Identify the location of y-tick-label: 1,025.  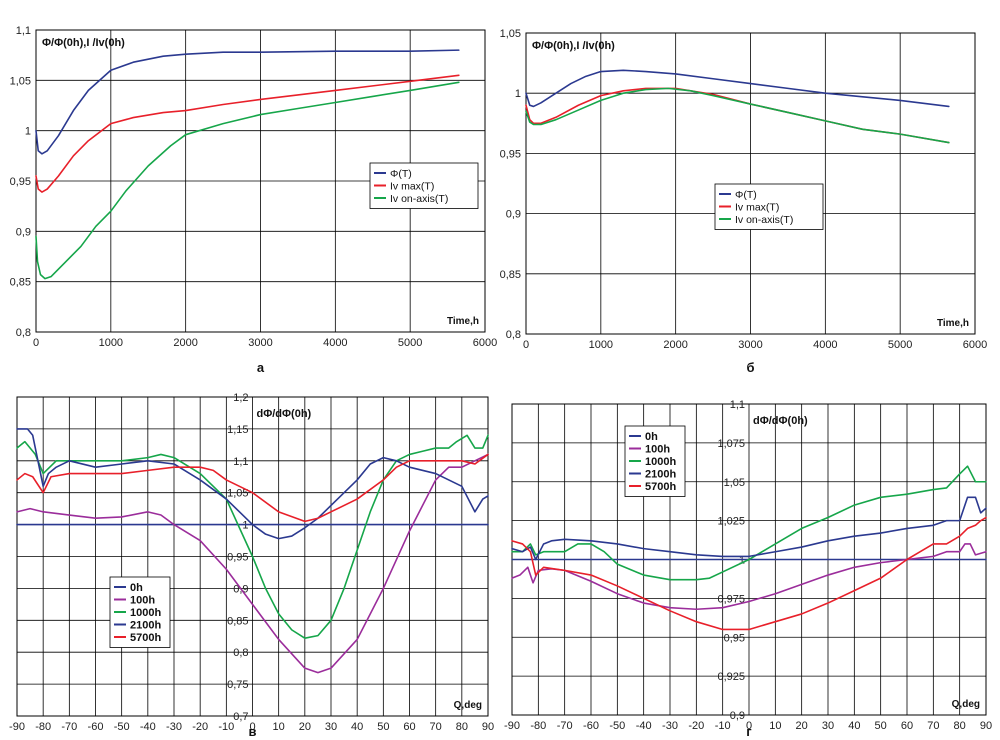
(731, 522).